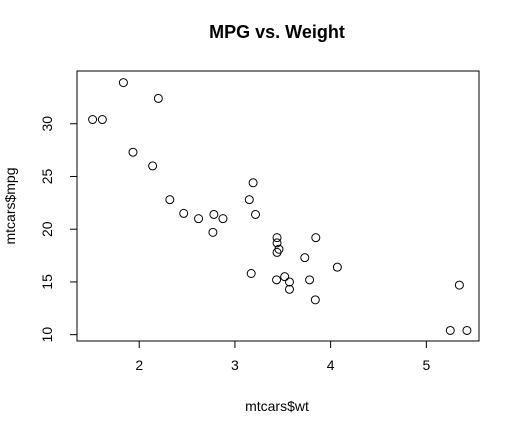  I want to click on y-tick-label: 25, so click(47, 176).